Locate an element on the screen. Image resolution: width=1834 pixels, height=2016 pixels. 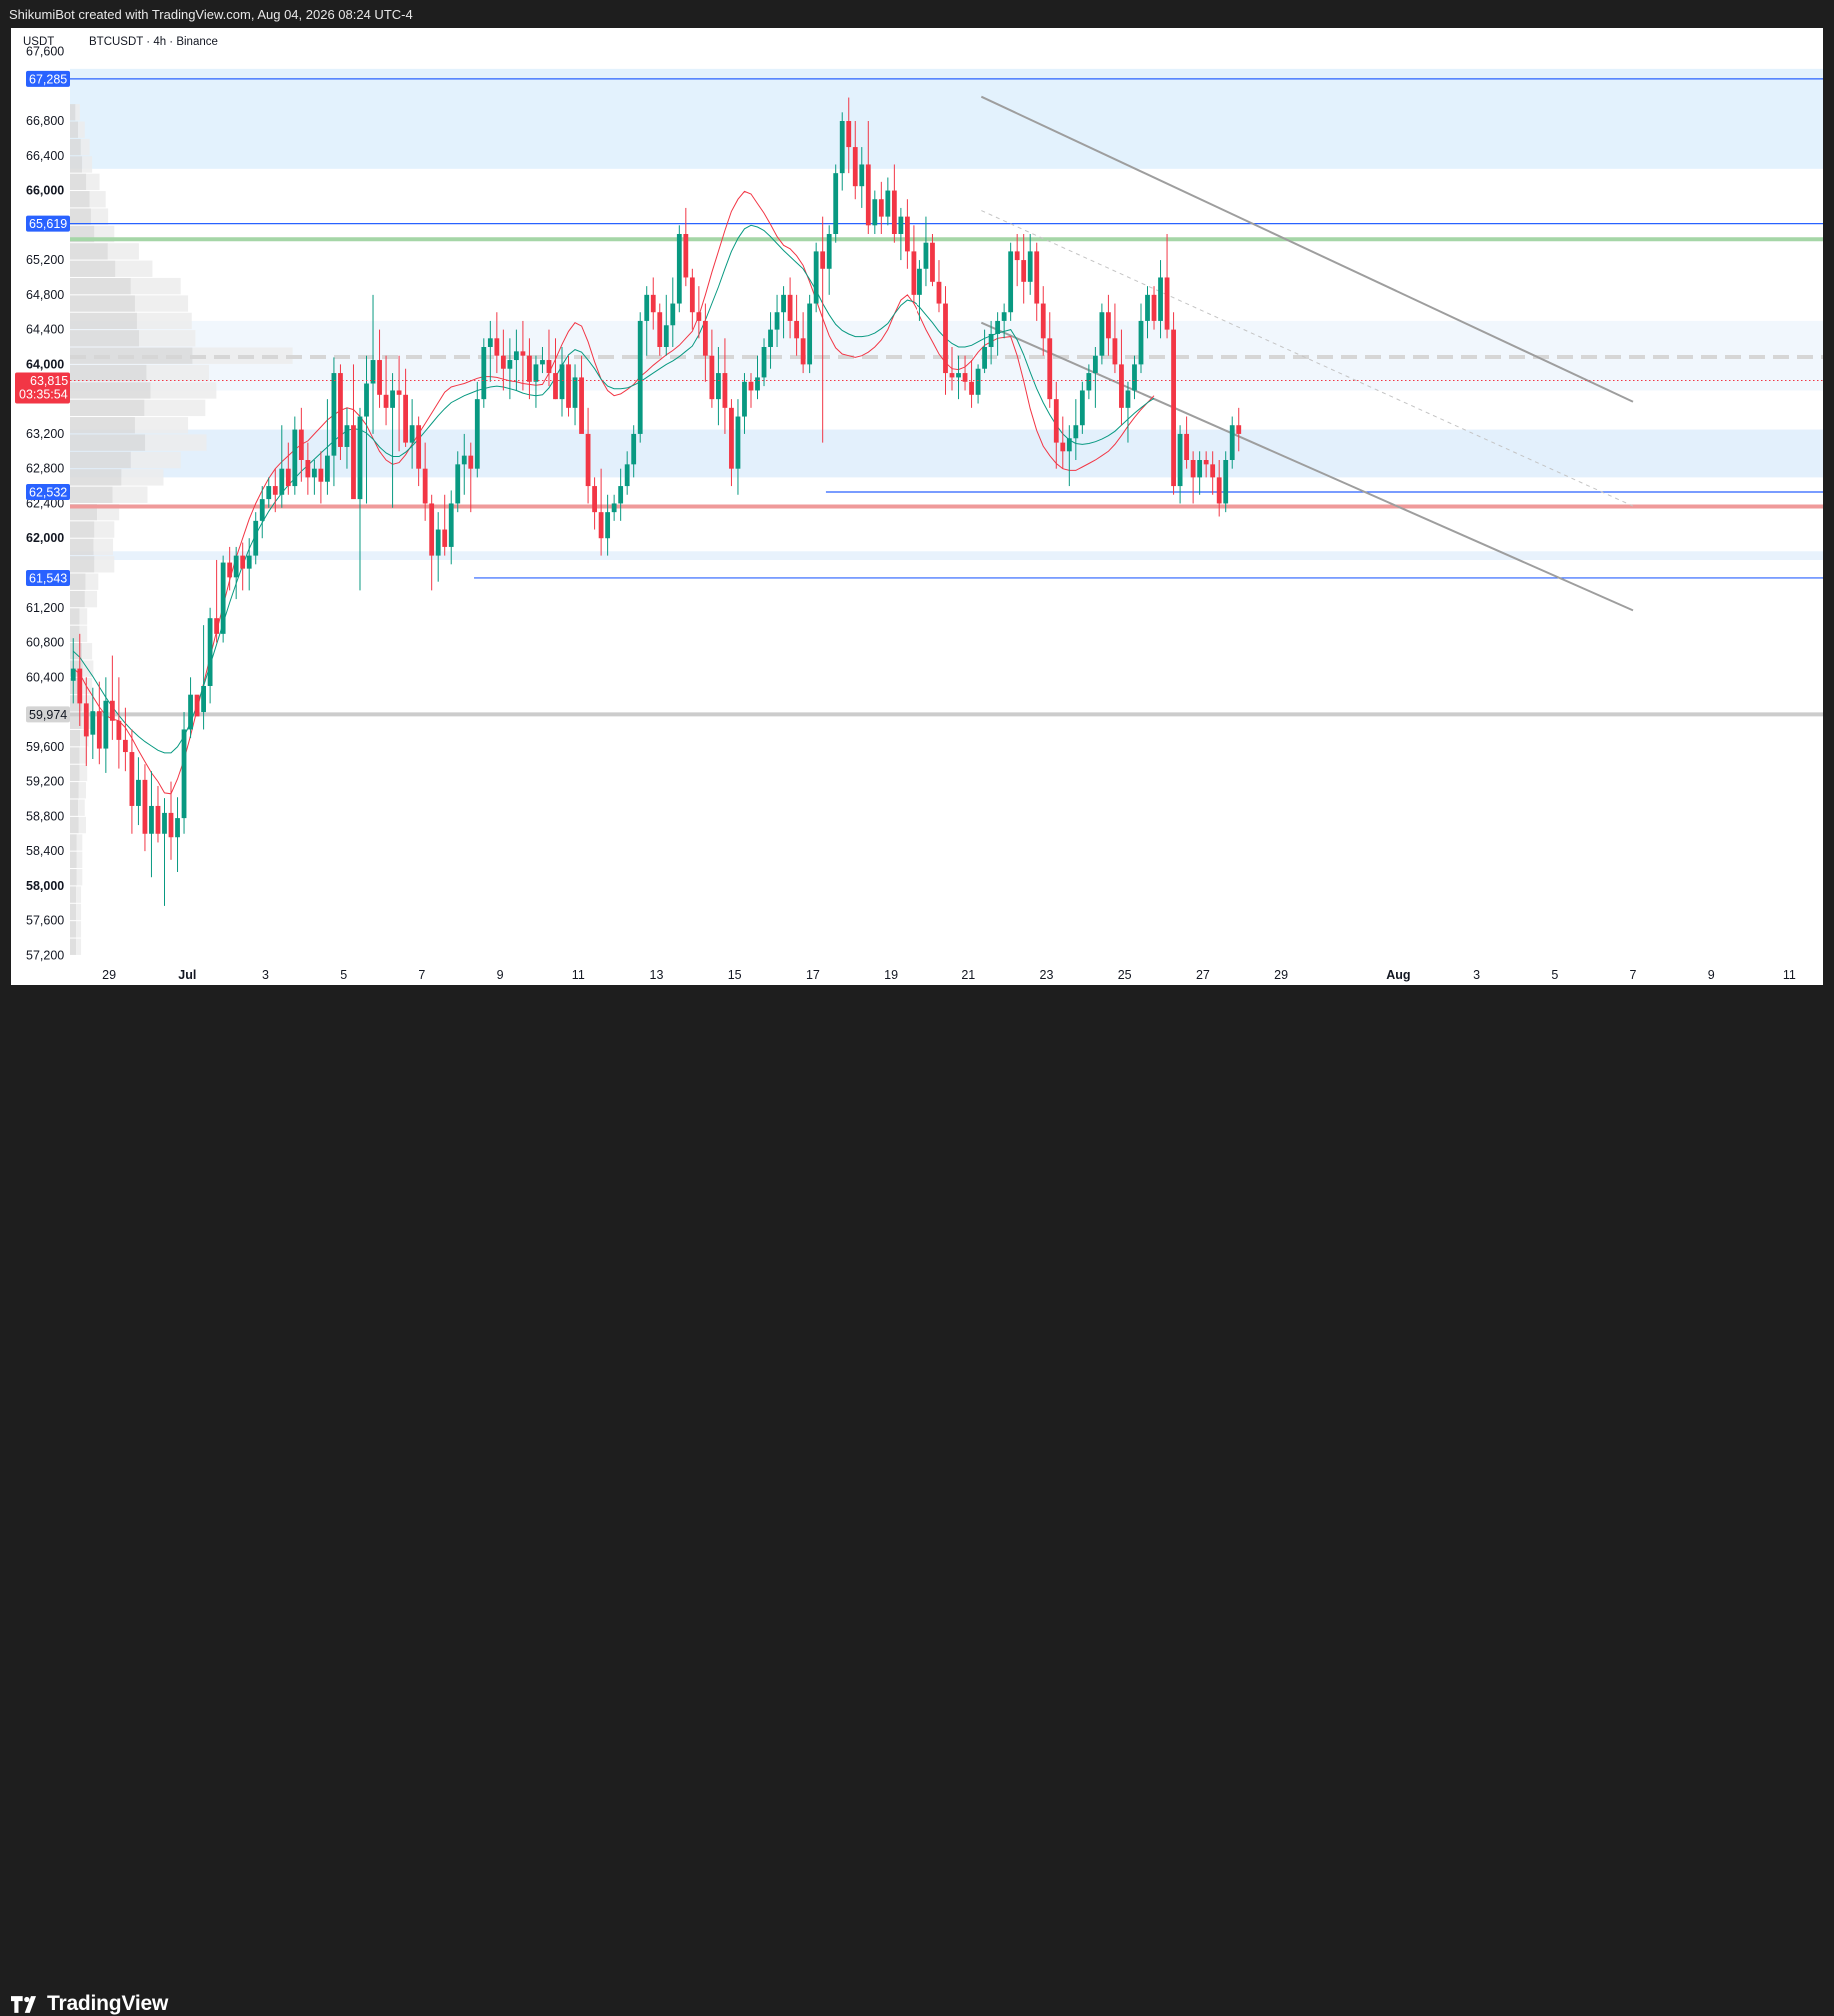
descending-channel is located at coordinates (1307, 354).